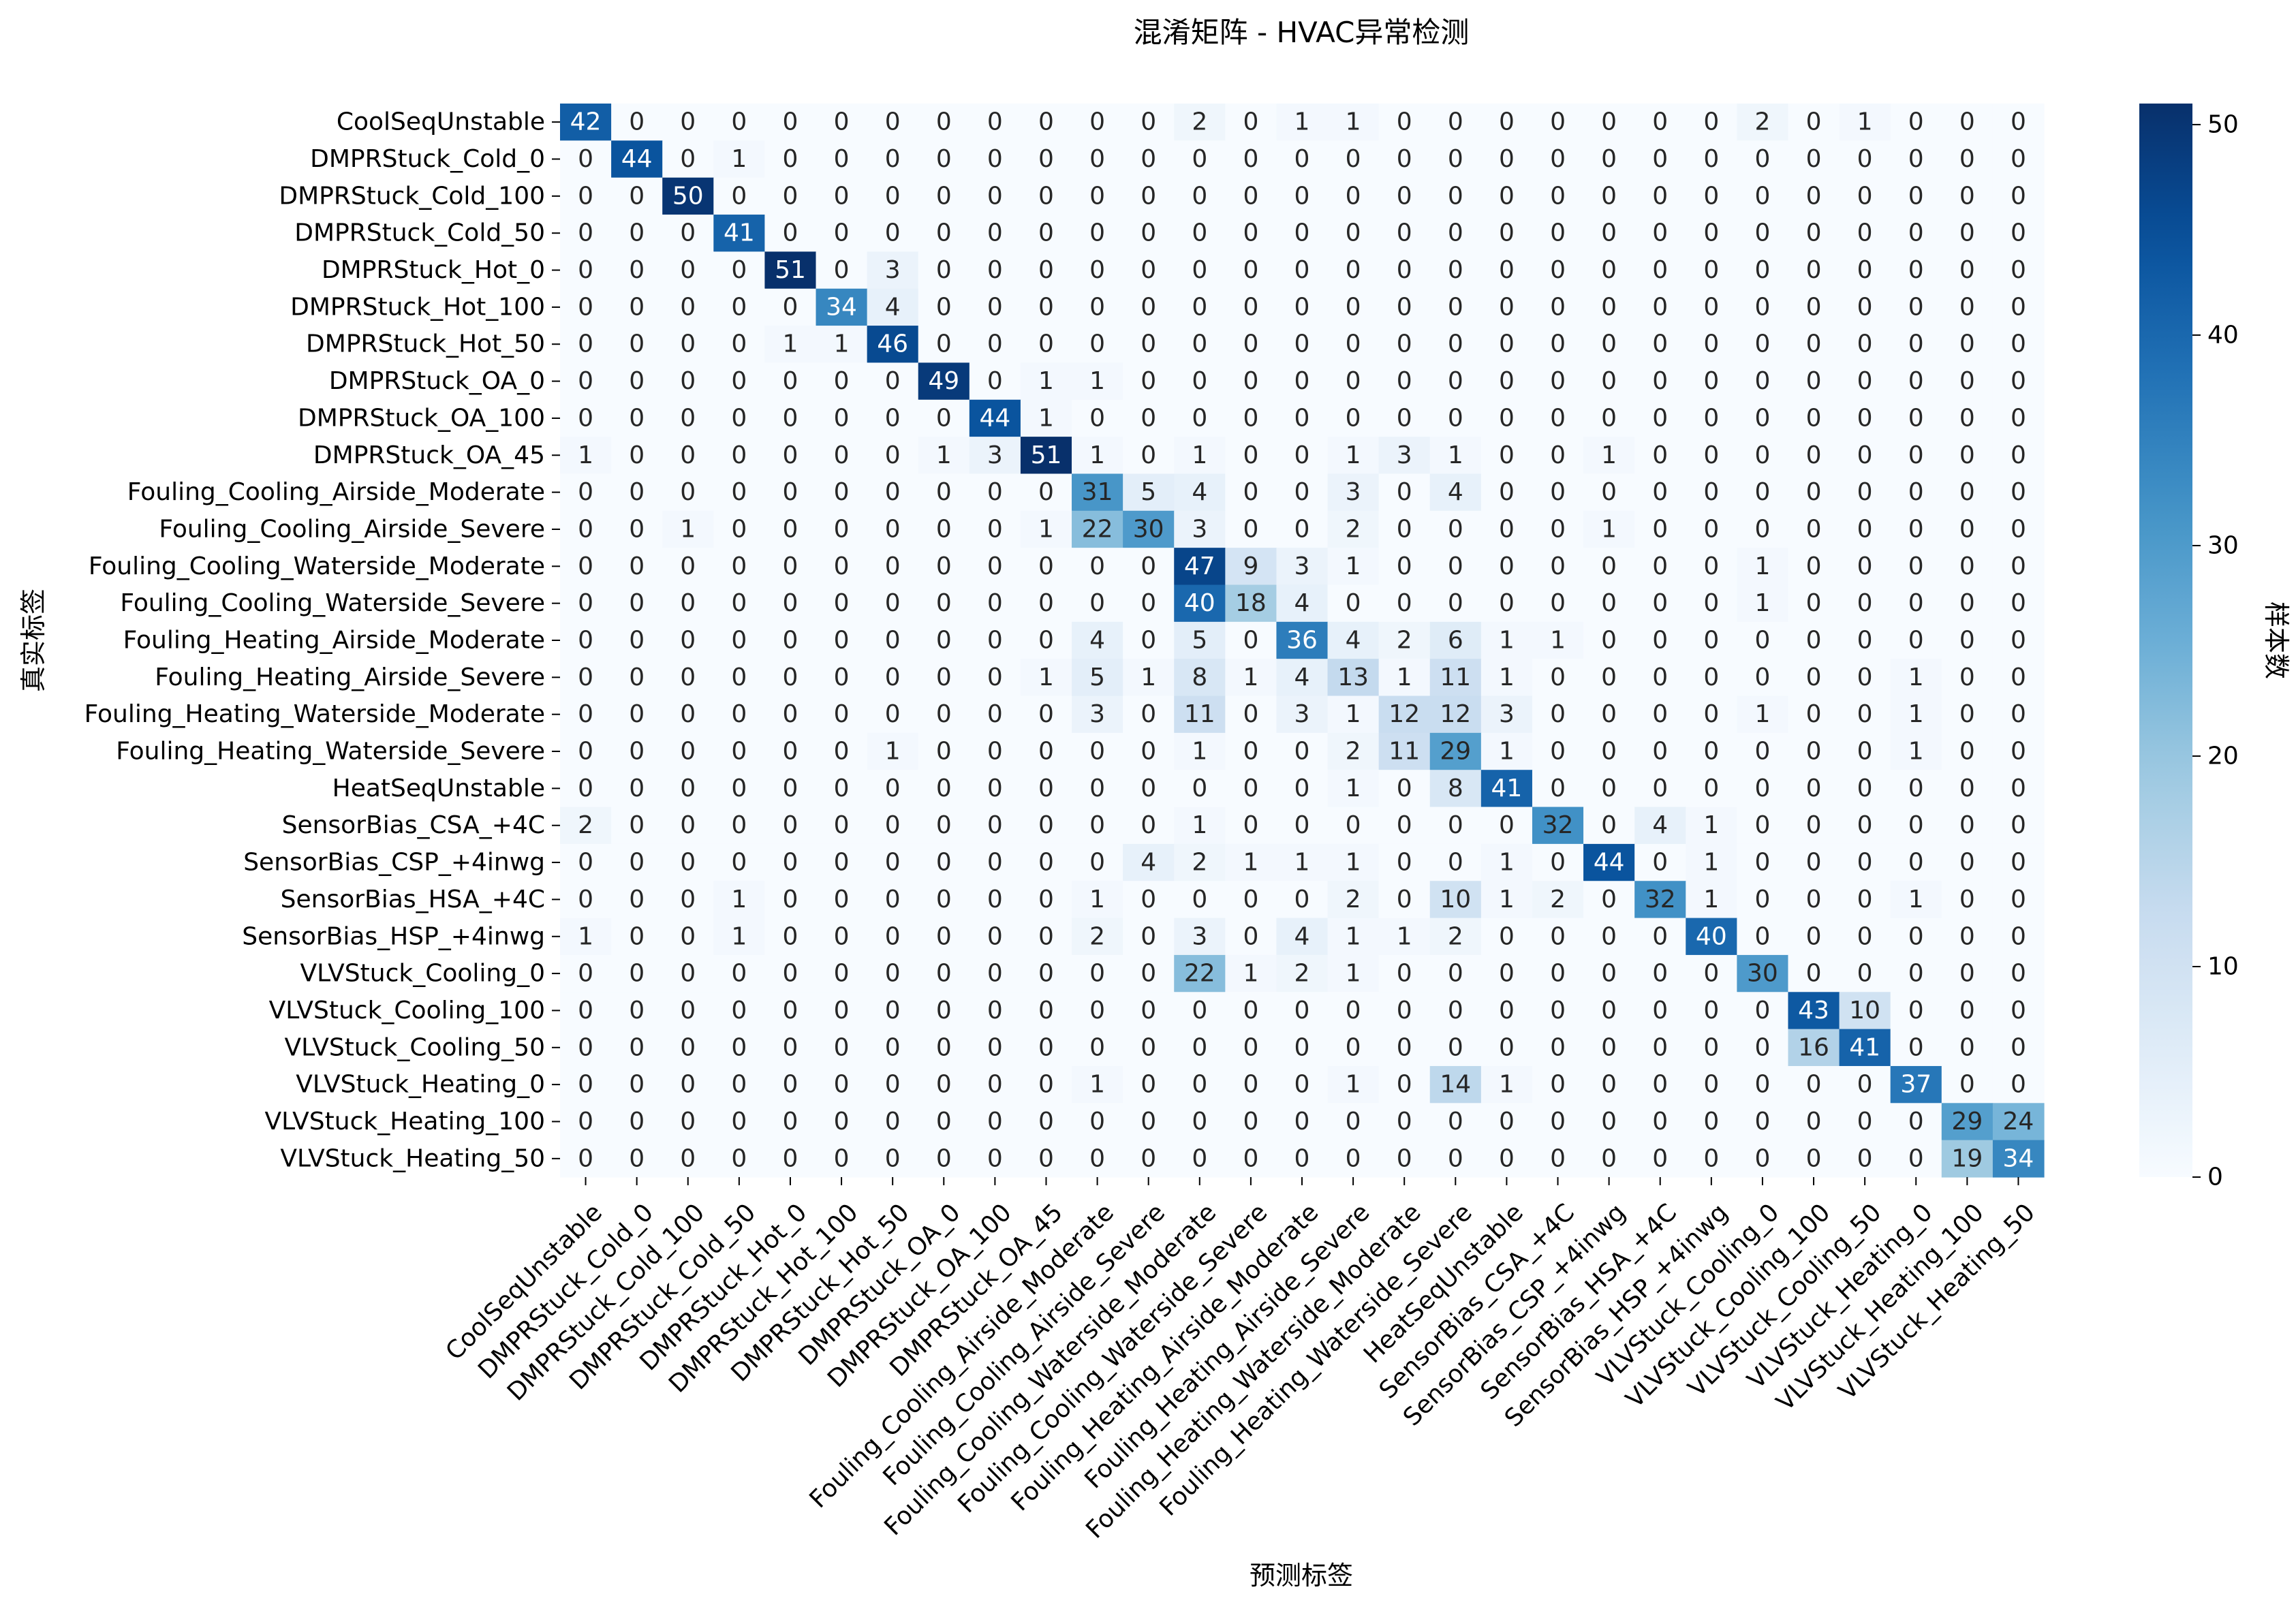 This screenshot has height=1611, width=2296. Describe the element at coordinates (350, 677) in the screenshot. I see `y-tick-label: Fouling_Heating_Airside_Severe` at that location.